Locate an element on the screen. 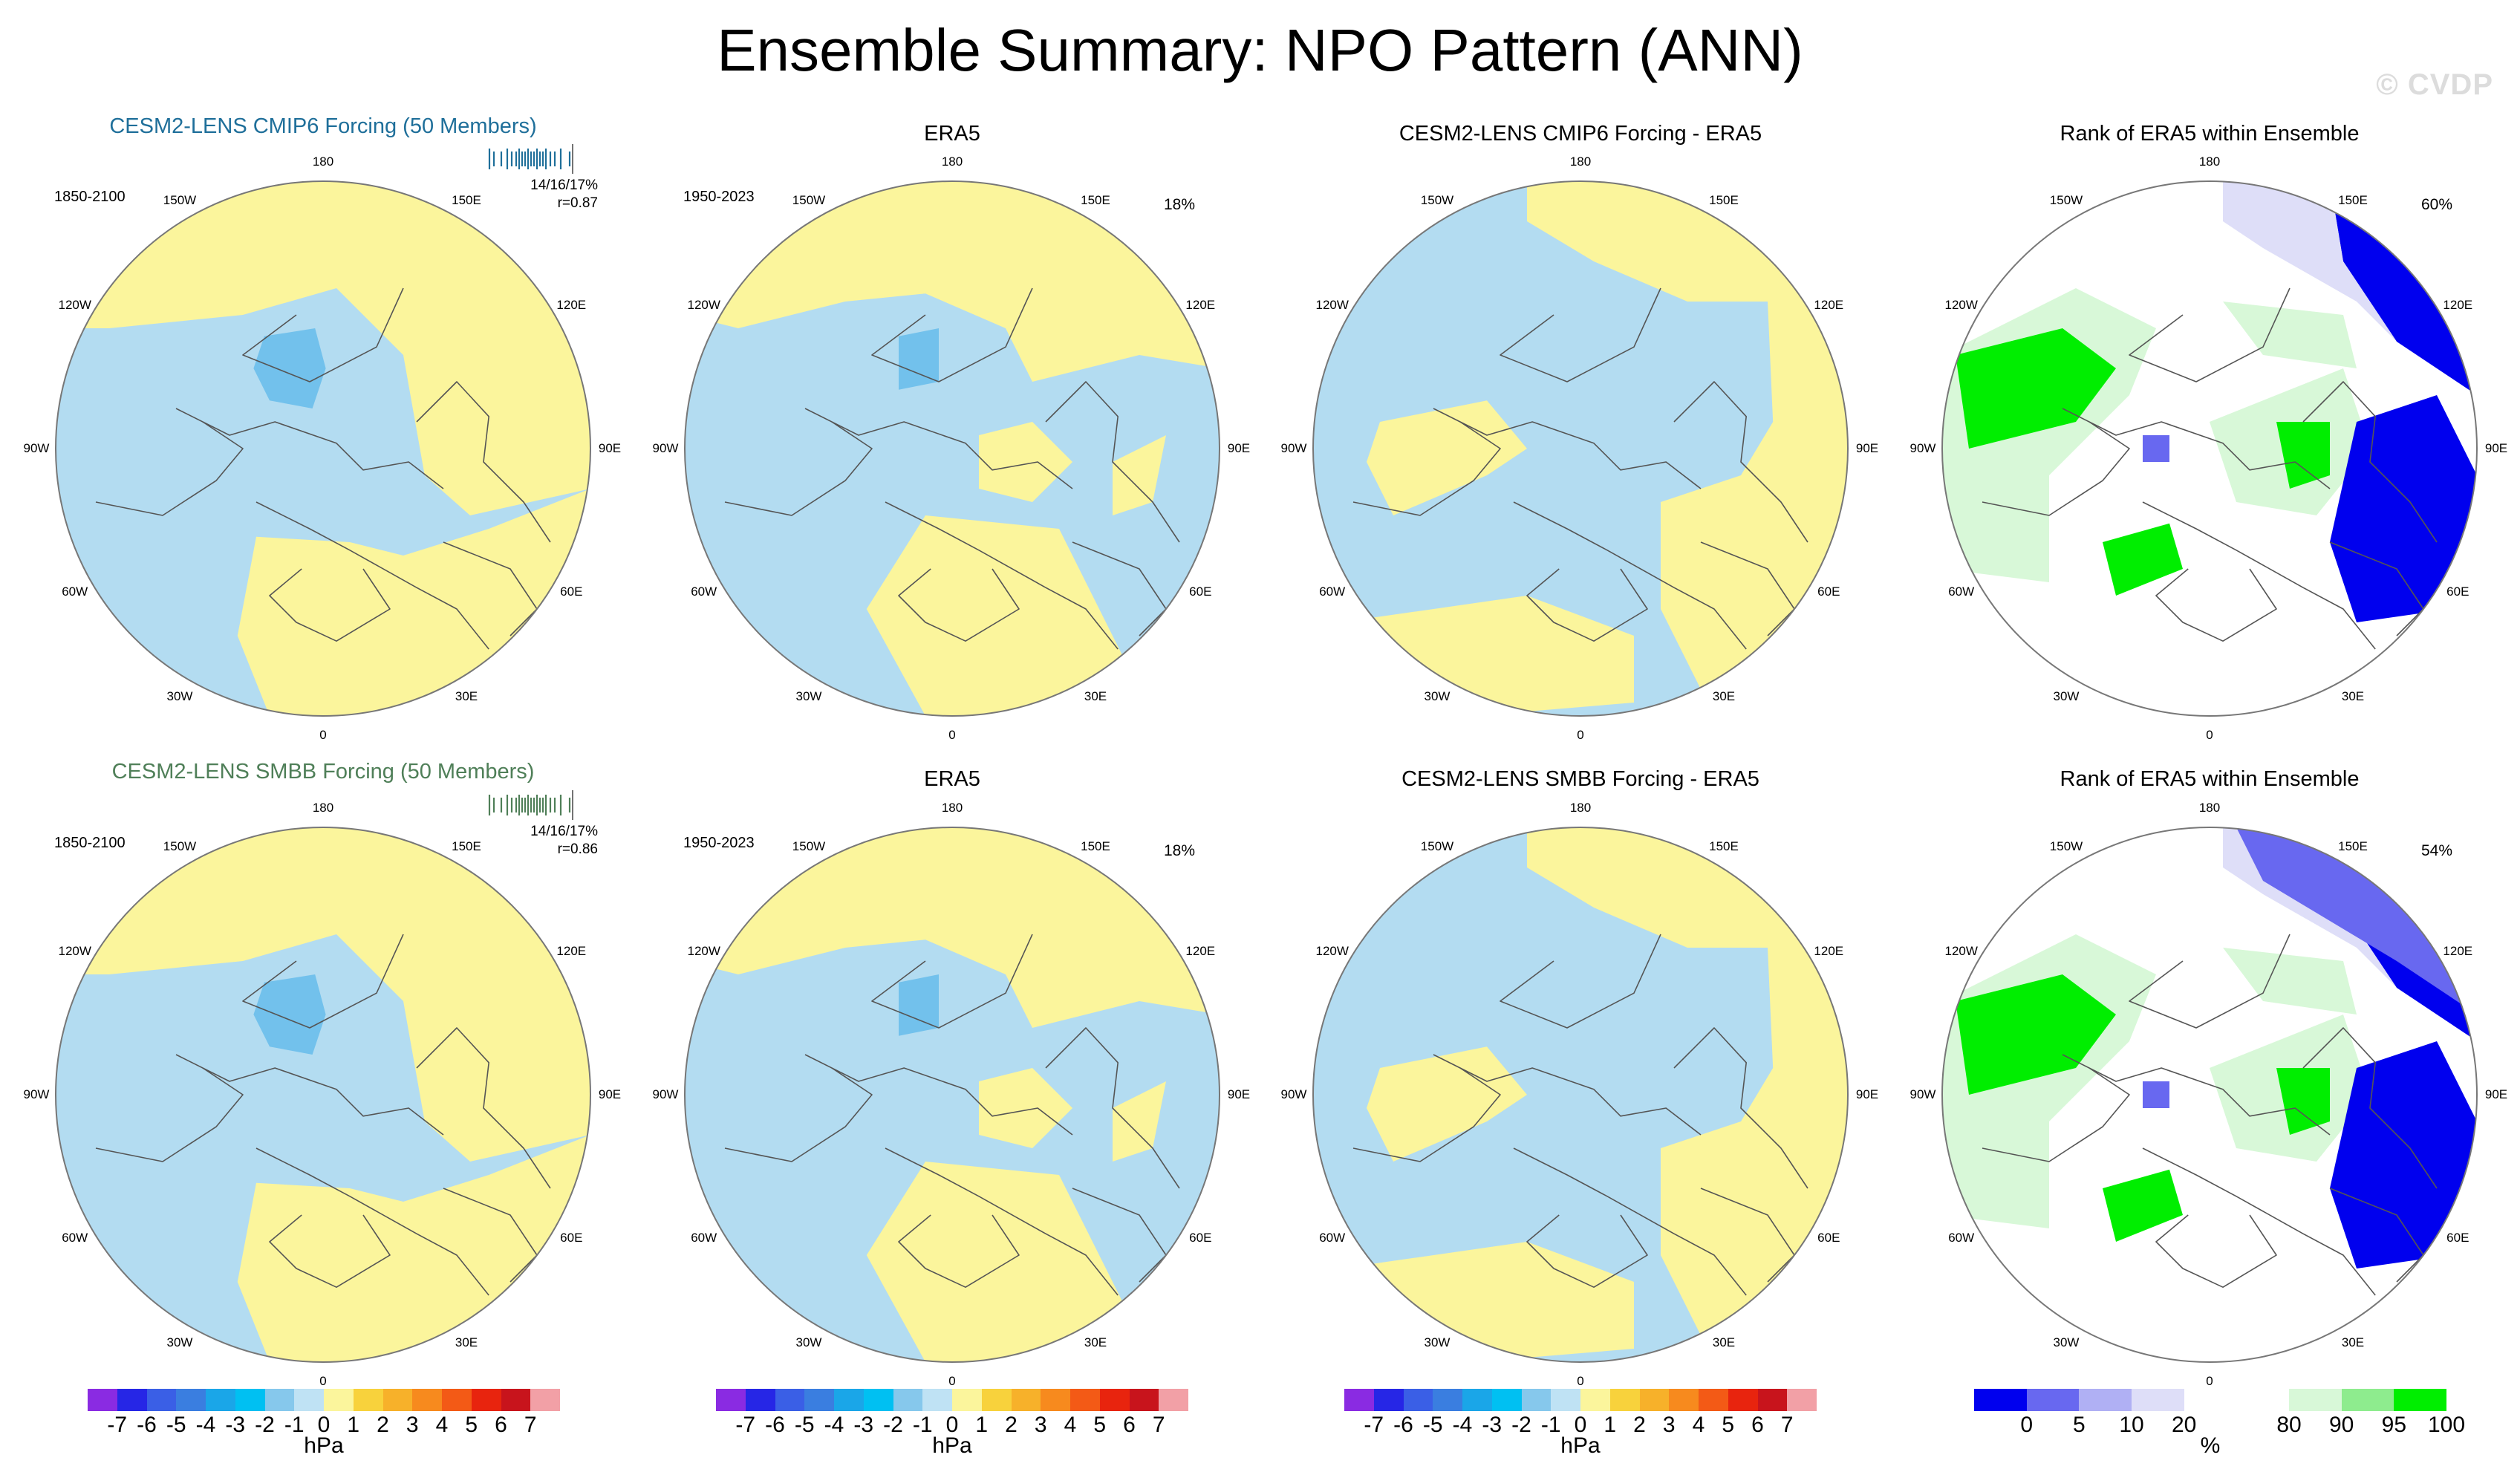 This screenshot has height=1472, width=2520. rank-field is located at coordinates (2209, 448).